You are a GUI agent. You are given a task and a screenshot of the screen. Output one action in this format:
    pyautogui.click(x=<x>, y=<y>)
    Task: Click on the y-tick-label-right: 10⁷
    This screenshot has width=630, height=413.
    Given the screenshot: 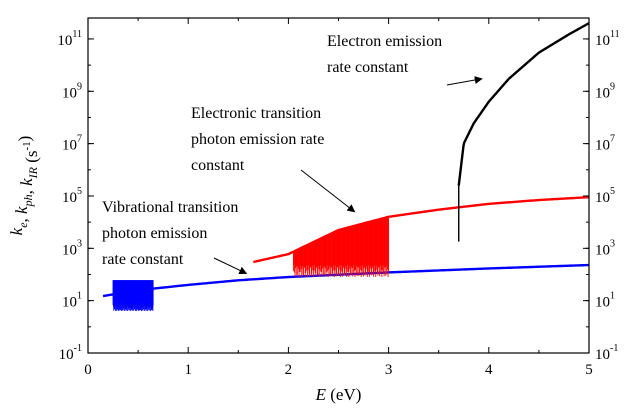 What is the action you would take?
    pyautogui.click(x=605, y=144)
    